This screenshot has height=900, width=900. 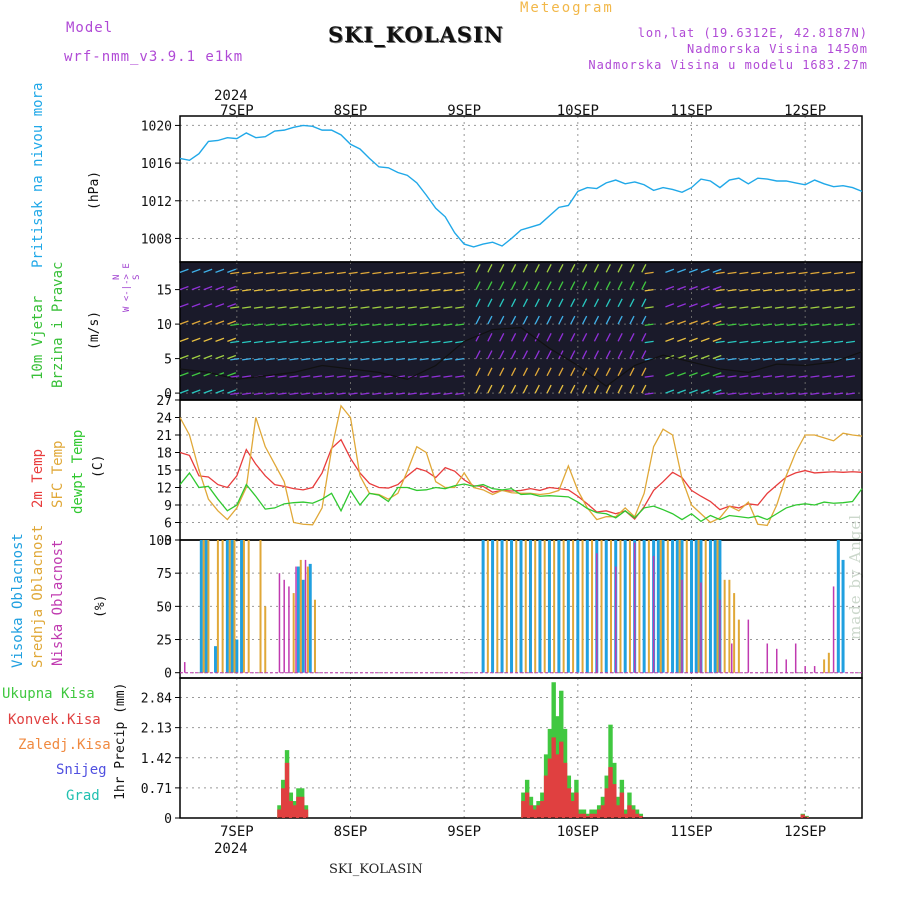 What do you see at coordinates (164, 454) in the screenshot?
I see `y-tick-label: 18` at bounding box center [164, 454].